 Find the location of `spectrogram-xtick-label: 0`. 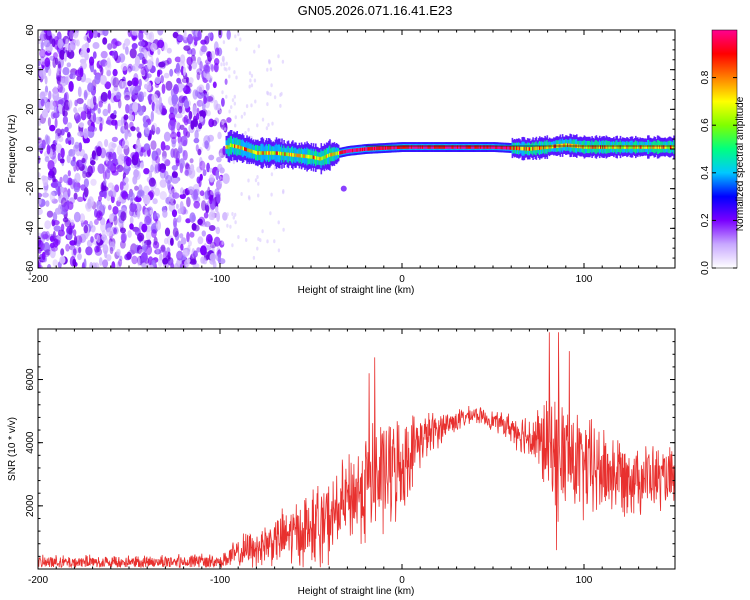

spectrogram-xtick-label: 0 is located at coordinates (402, 279).